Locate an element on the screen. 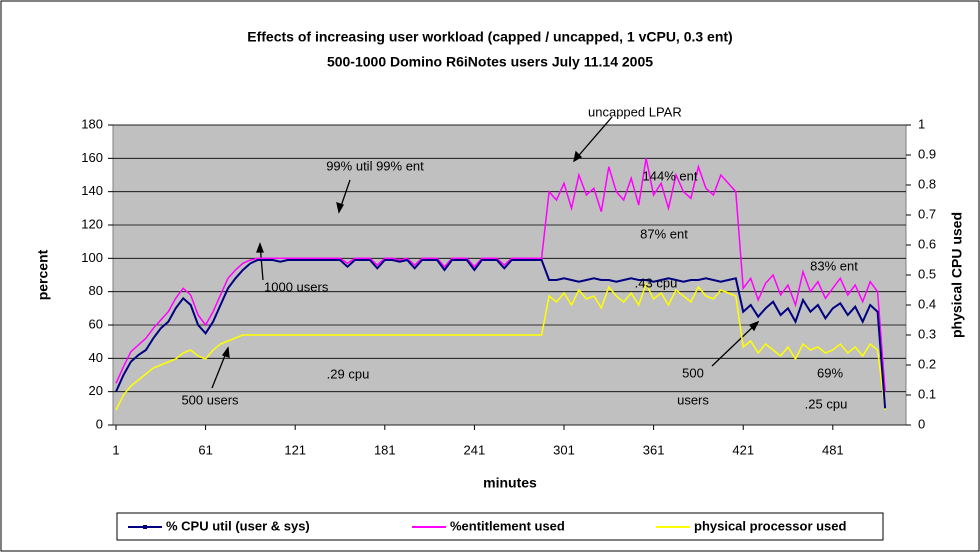  legend-box is located at coordinates (500, 526).